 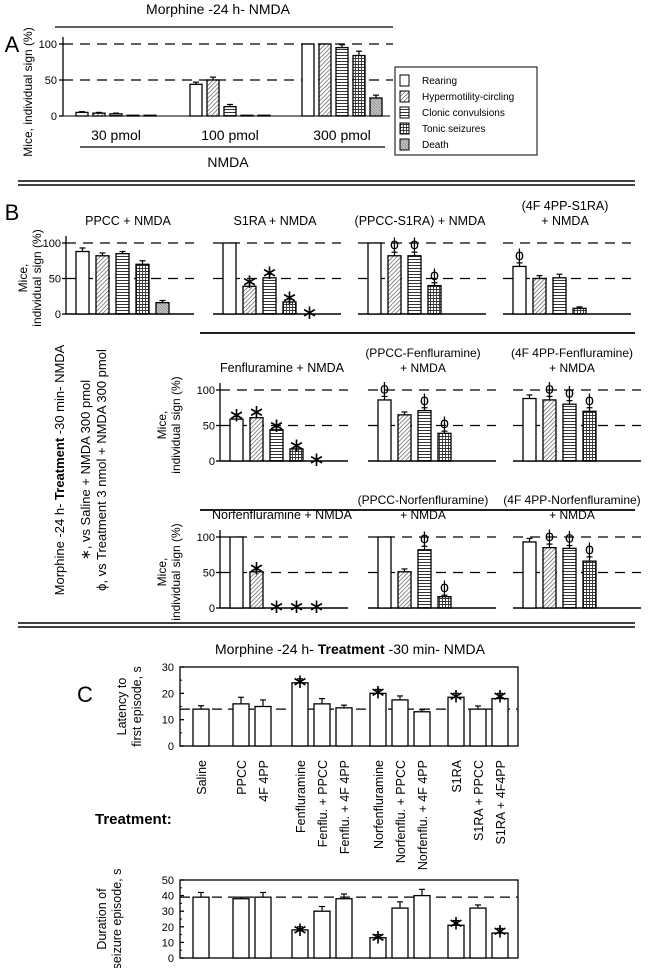 What do you see at coordinates (51, 81) in the screenshot?
I see `panel-a-ytick-label: 50` at bounding box center [51, 81].